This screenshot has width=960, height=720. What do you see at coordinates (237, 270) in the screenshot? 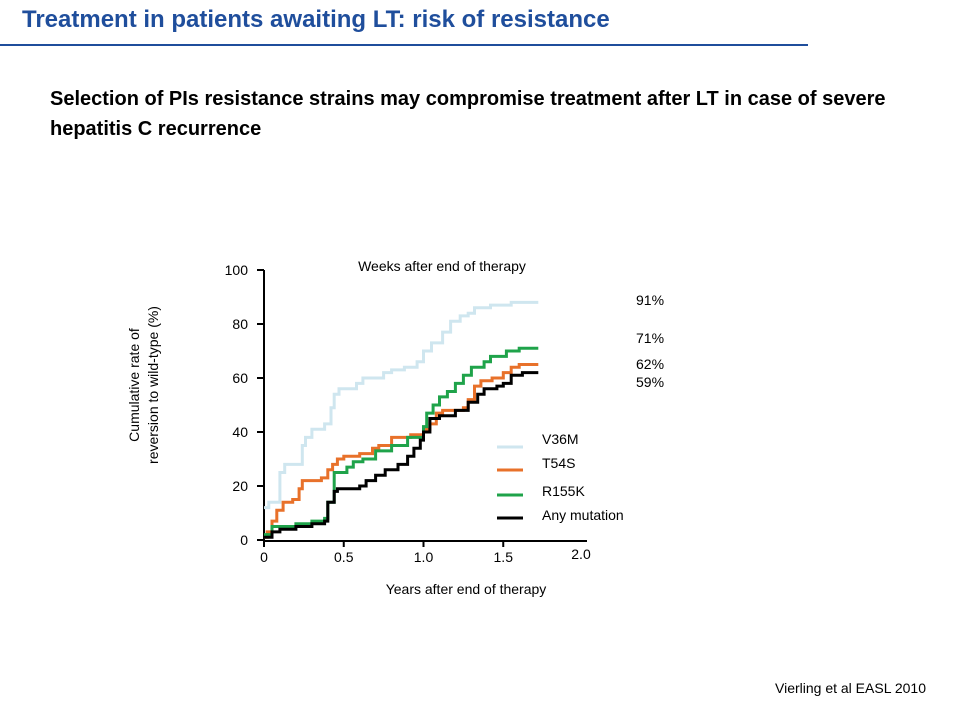
I see `y-tick-label: 100` at bounding box center [237, 270].